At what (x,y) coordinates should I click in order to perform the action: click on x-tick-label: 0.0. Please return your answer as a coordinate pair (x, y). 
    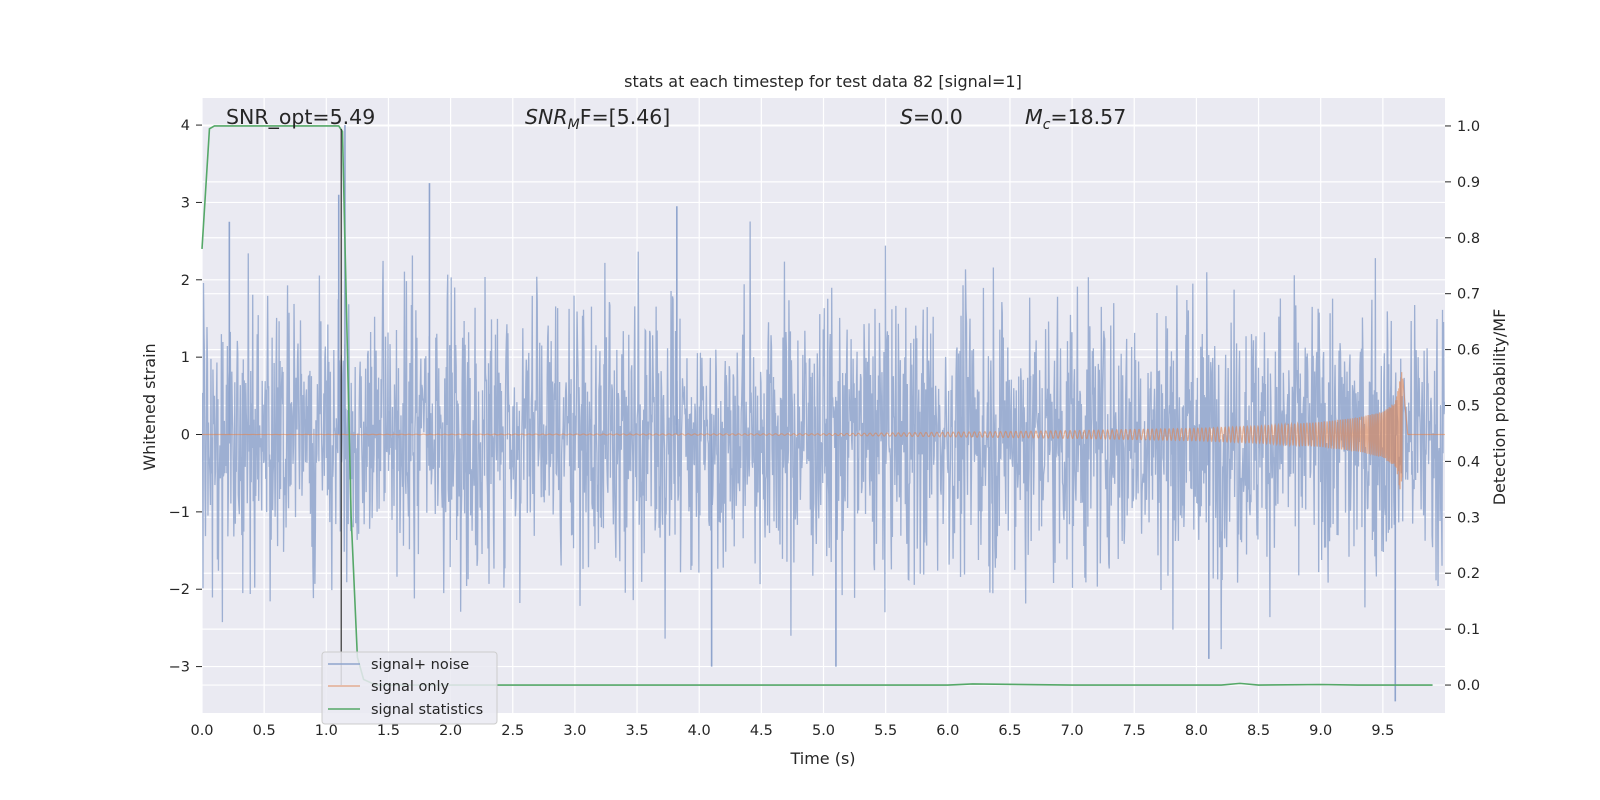
    Looking at the image, I should click on (201, 731).